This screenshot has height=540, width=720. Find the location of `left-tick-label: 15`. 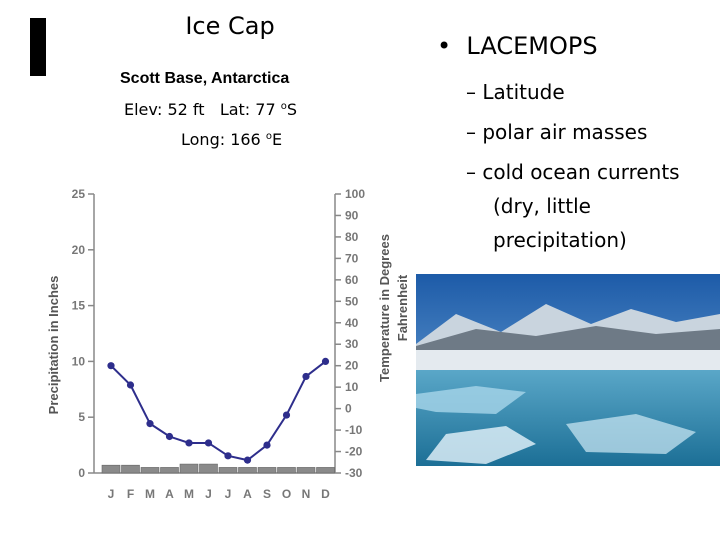

left-tick-label: 15 is located at coordinates (79, 306).